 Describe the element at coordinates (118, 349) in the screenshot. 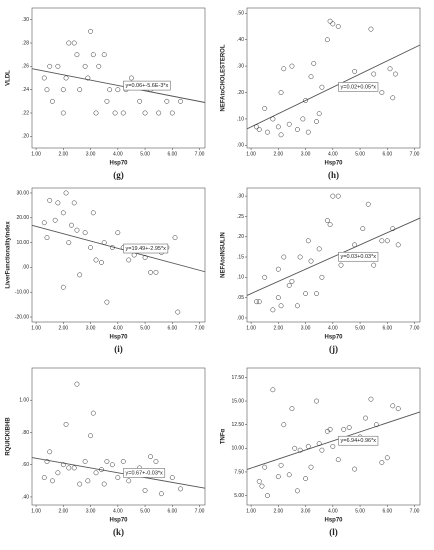

I see `panel-label: (i)` at that location.